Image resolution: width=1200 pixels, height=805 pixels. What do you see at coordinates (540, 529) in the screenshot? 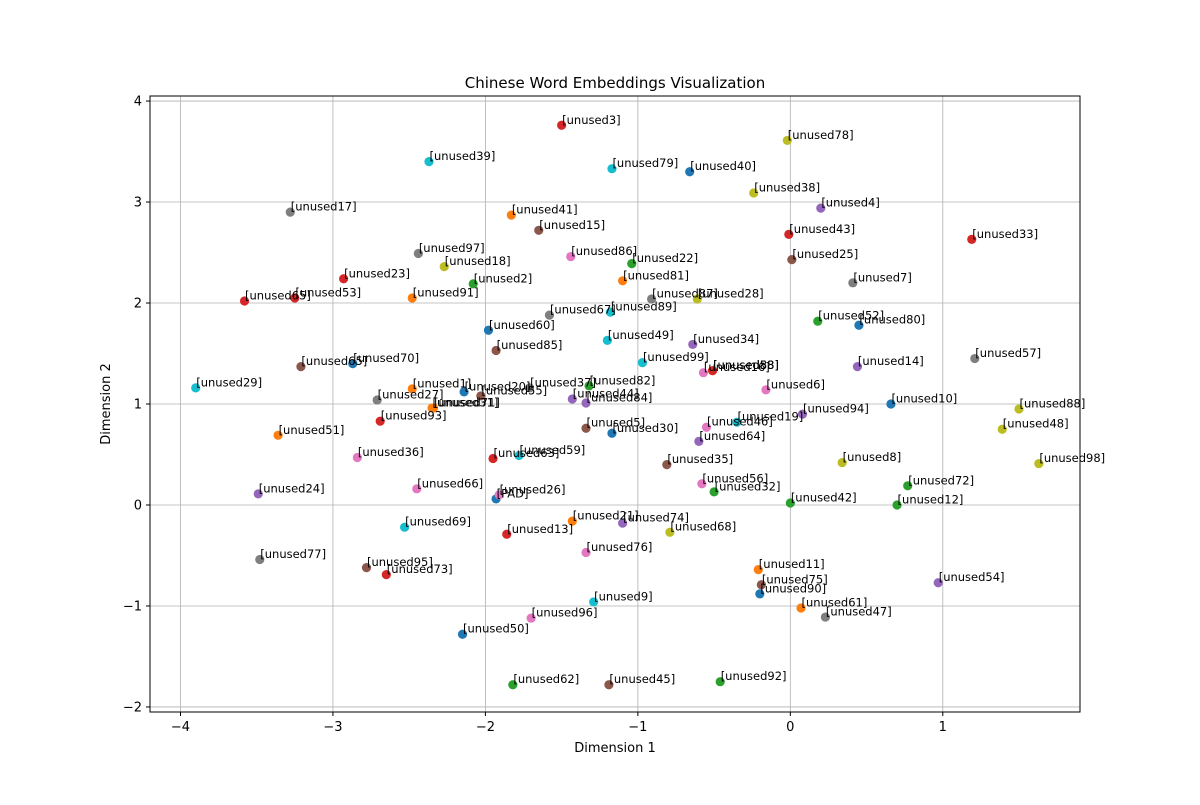
I see `data-point-label: [unused13]` at bounding box center [540, 529].